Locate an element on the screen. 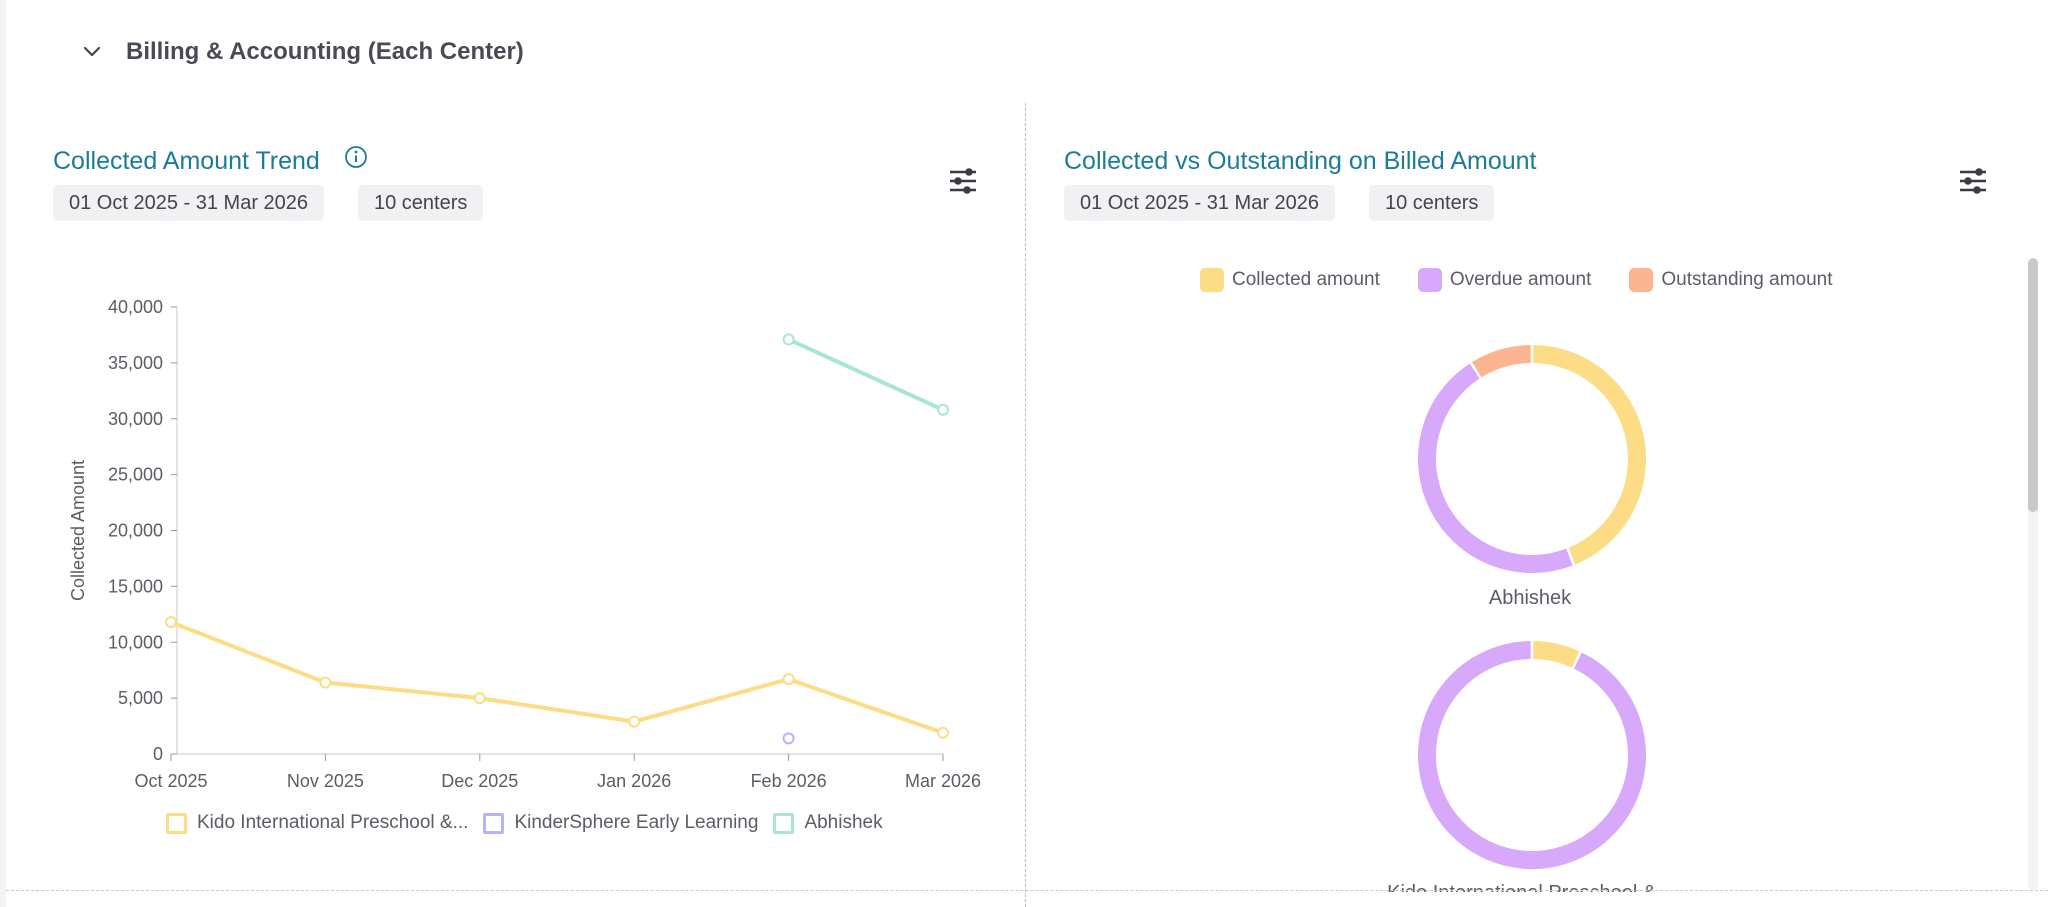 The height and width of the screenshot is (907, 2048). scrollbar-track is located at coordinates (2033, 574).